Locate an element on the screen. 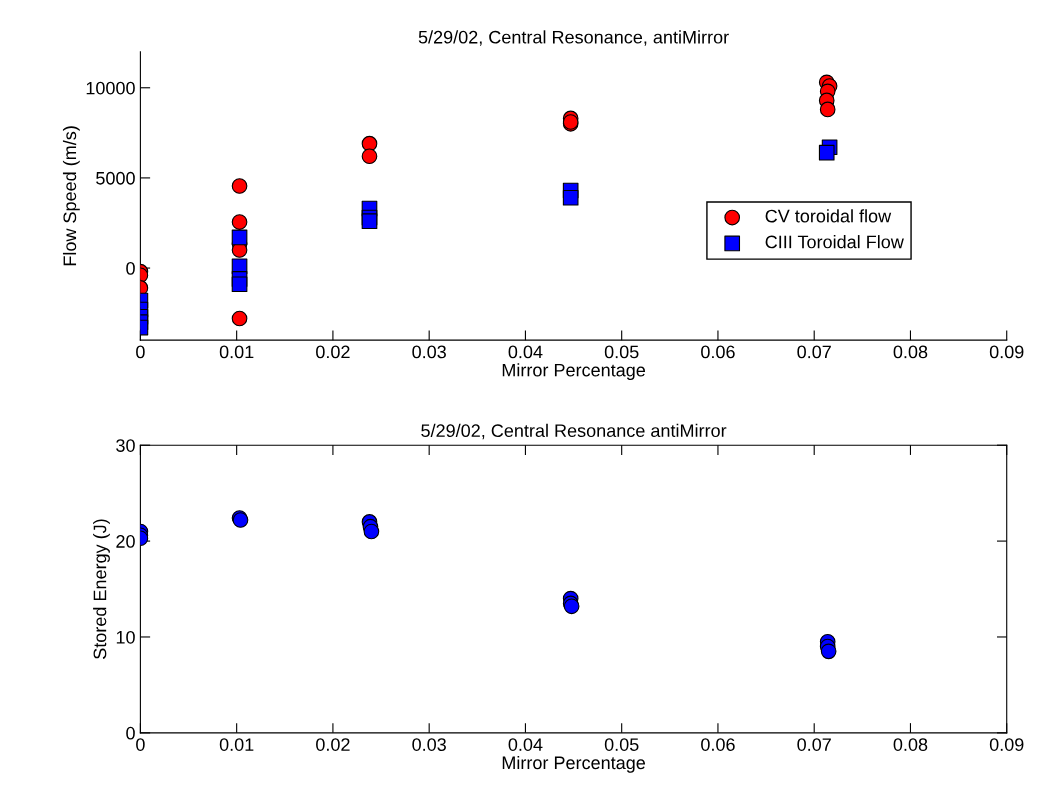 This screenshot has width=1040, height=808. y-tick-label: 10000 is located at coordinates (110, 88).